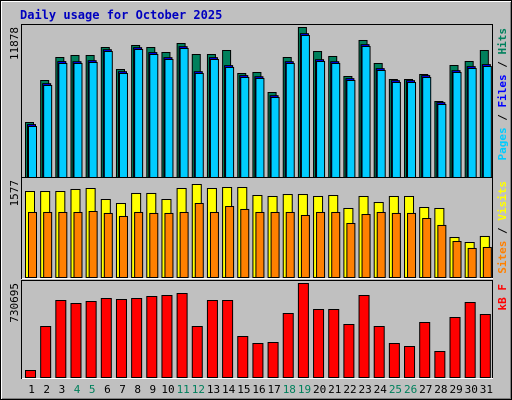  Describe the element at coordinates (243, 389) in the screenshot. I see `x-tick-label: 15` at that location.